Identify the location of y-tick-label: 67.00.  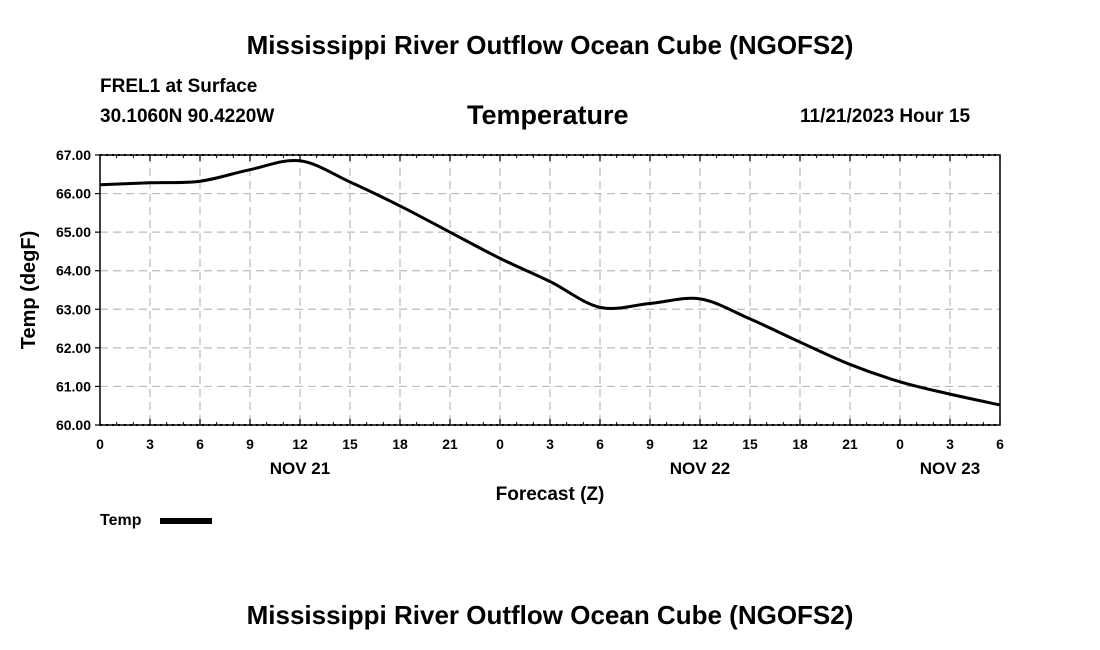
(73, 155).